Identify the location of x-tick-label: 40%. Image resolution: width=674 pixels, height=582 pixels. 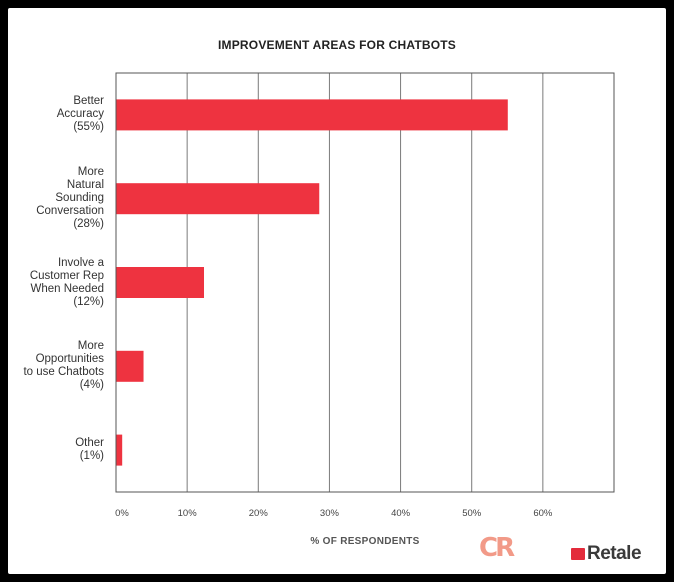
(401, 513).